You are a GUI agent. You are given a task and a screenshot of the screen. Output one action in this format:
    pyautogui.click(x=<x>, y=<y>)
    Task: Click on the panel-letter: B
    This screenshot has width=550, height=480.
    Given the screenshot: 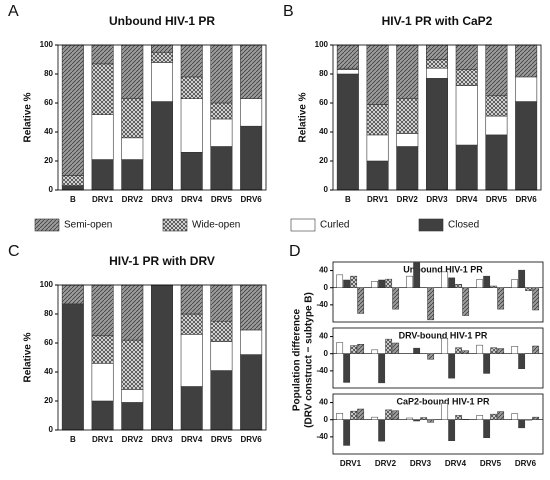 What is the action you would take?
    pyautogui.click(x=288, y=11)
    